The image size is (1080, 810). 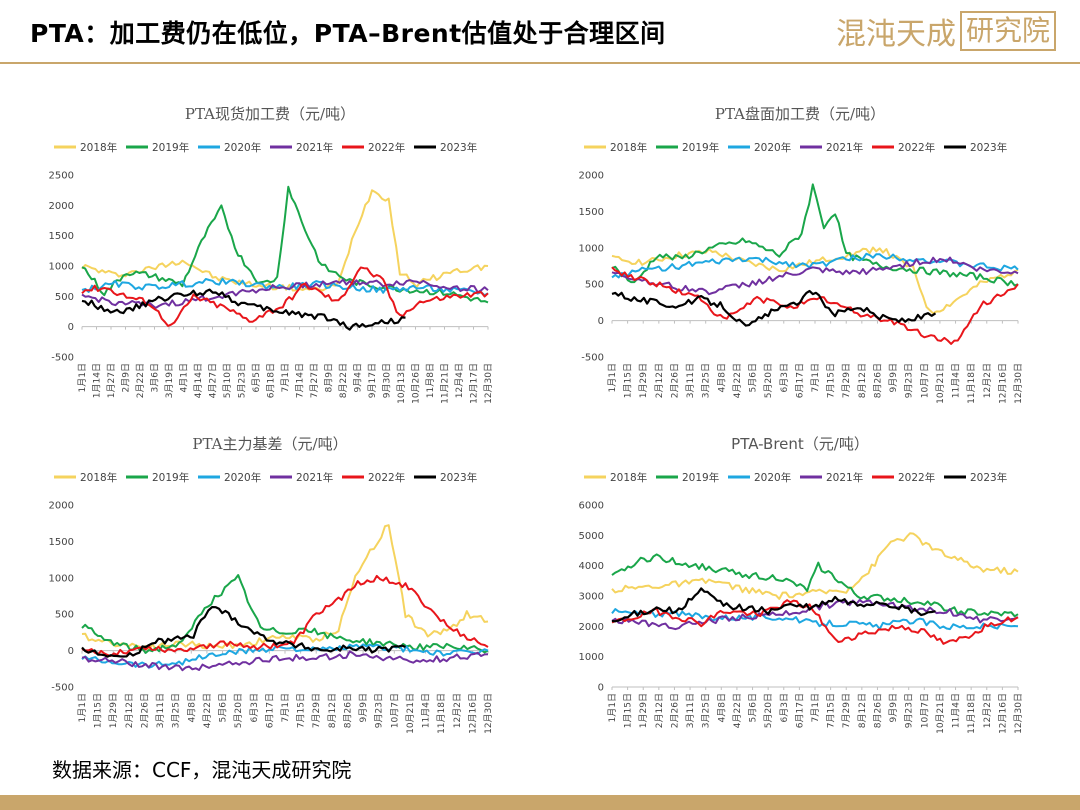 What do you see at coordinates (97, 380) in the screenshot?
I see `x-tick-label: 1月14日` at bounding box center [97, 380].